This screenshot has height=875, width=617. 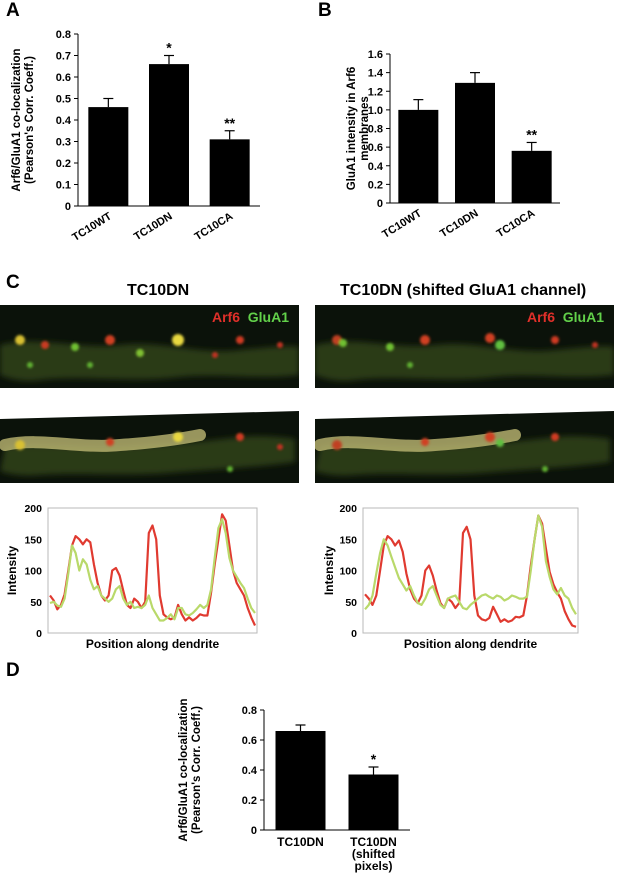 I want to click on micrograph-right-top: Arf6 GluA1, so click(x=464, y=346).